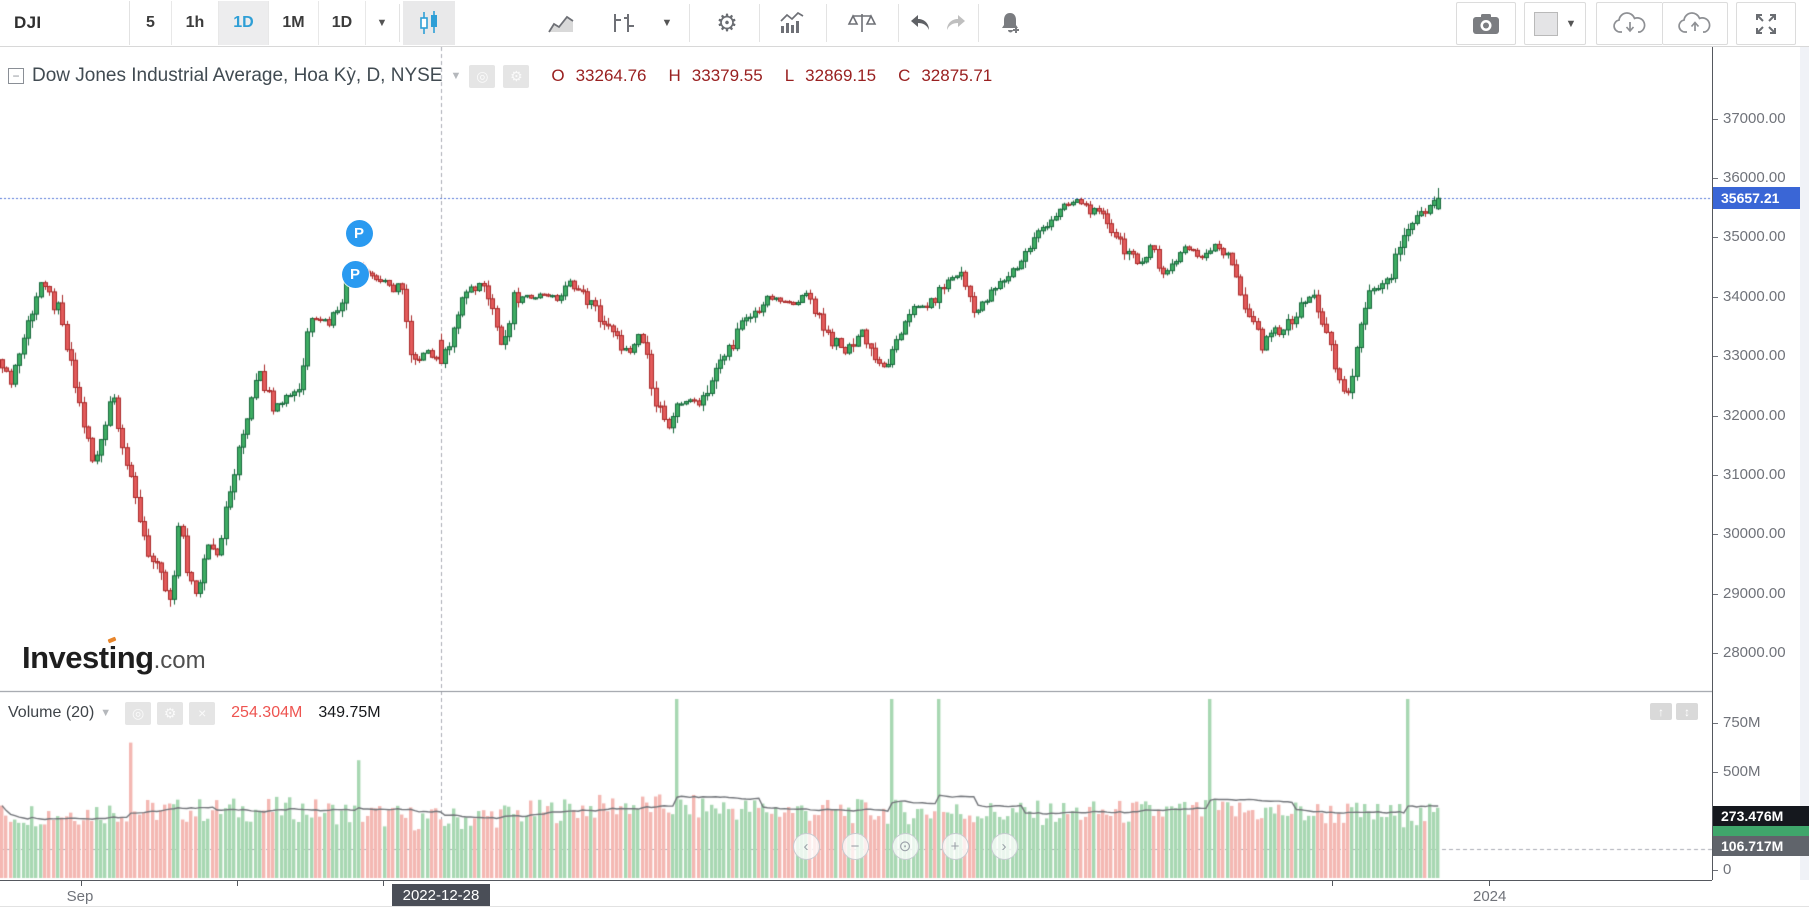  What do you see at coordinates (51, 712) in the screenshot?
I see `volume-indicator-title: Volume (20)` at bounding box center [51, 712].